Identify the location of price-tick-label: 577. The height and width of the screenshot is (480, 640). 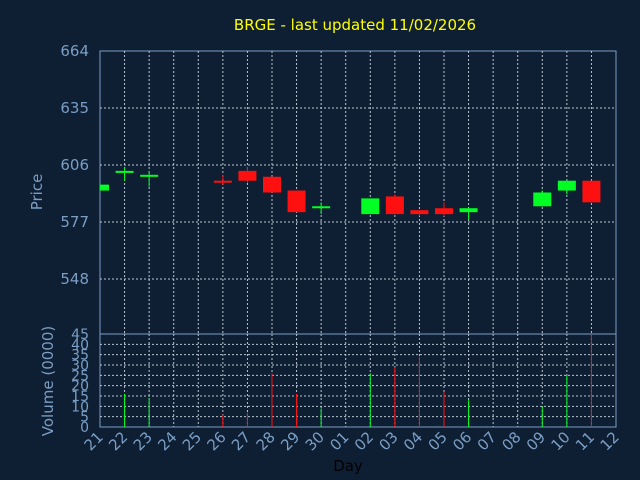
(74, 222).